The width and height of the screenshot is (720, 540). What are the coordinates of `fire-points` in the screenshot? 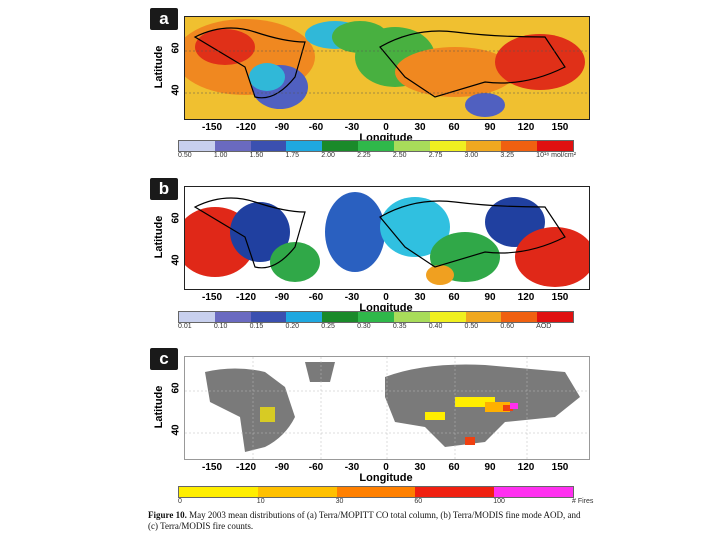 It's located at (389, 421).